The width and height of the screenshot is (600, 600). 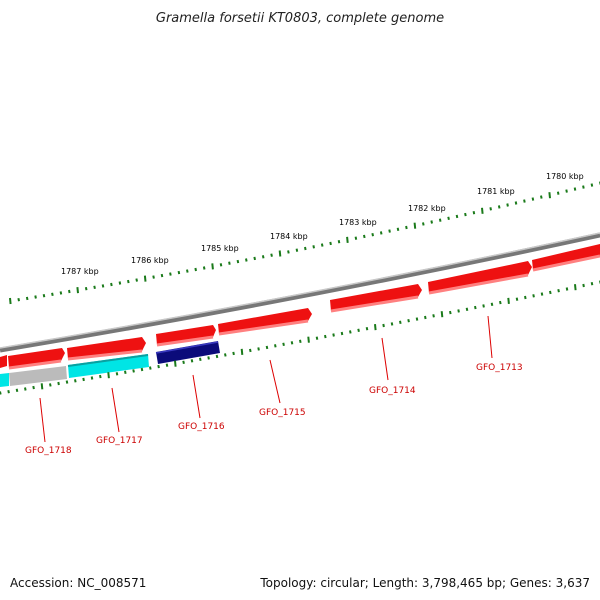 I want to click on gene-label-gfo-1713: GFO_1713, so click(x=499, y=368).